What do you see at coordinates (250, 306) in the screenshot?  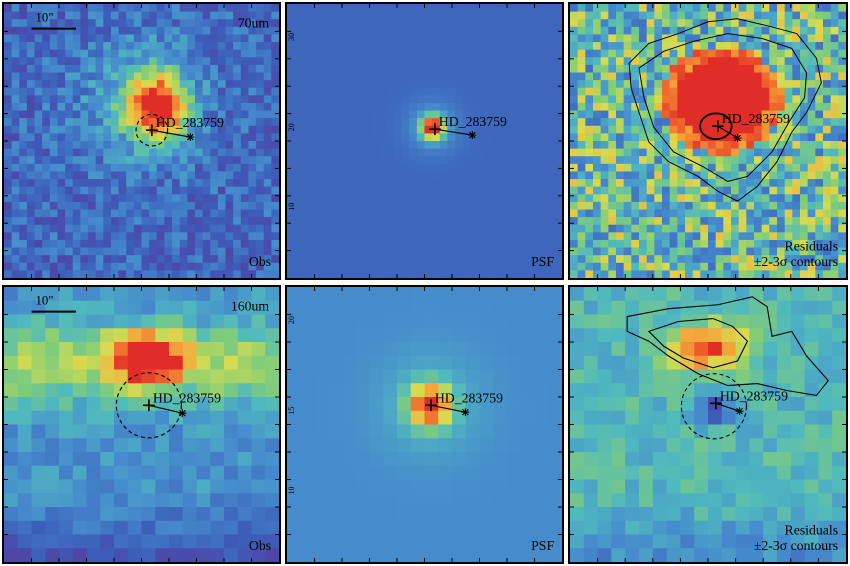 I see `band-label: 160um` at bounding box center [250, 306].